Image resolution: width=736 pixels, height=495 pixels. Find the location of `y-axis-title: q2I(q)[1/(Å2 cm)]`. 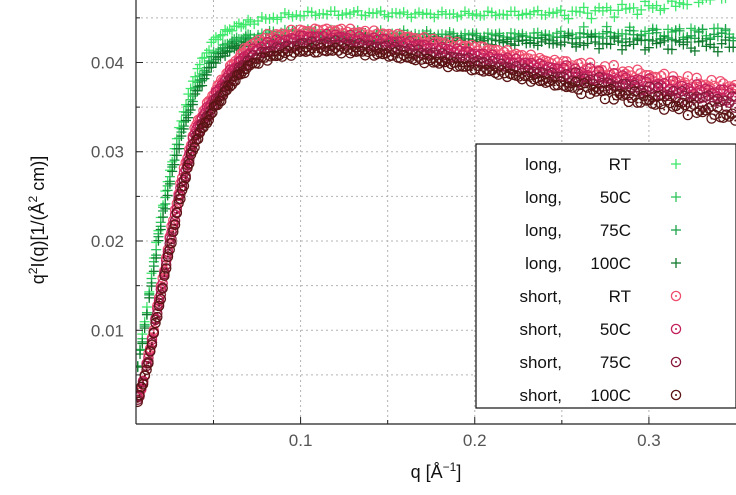

y-axis-title: q2I(q)[1/(Å2 cm)] is located at coordinates (37, 220).